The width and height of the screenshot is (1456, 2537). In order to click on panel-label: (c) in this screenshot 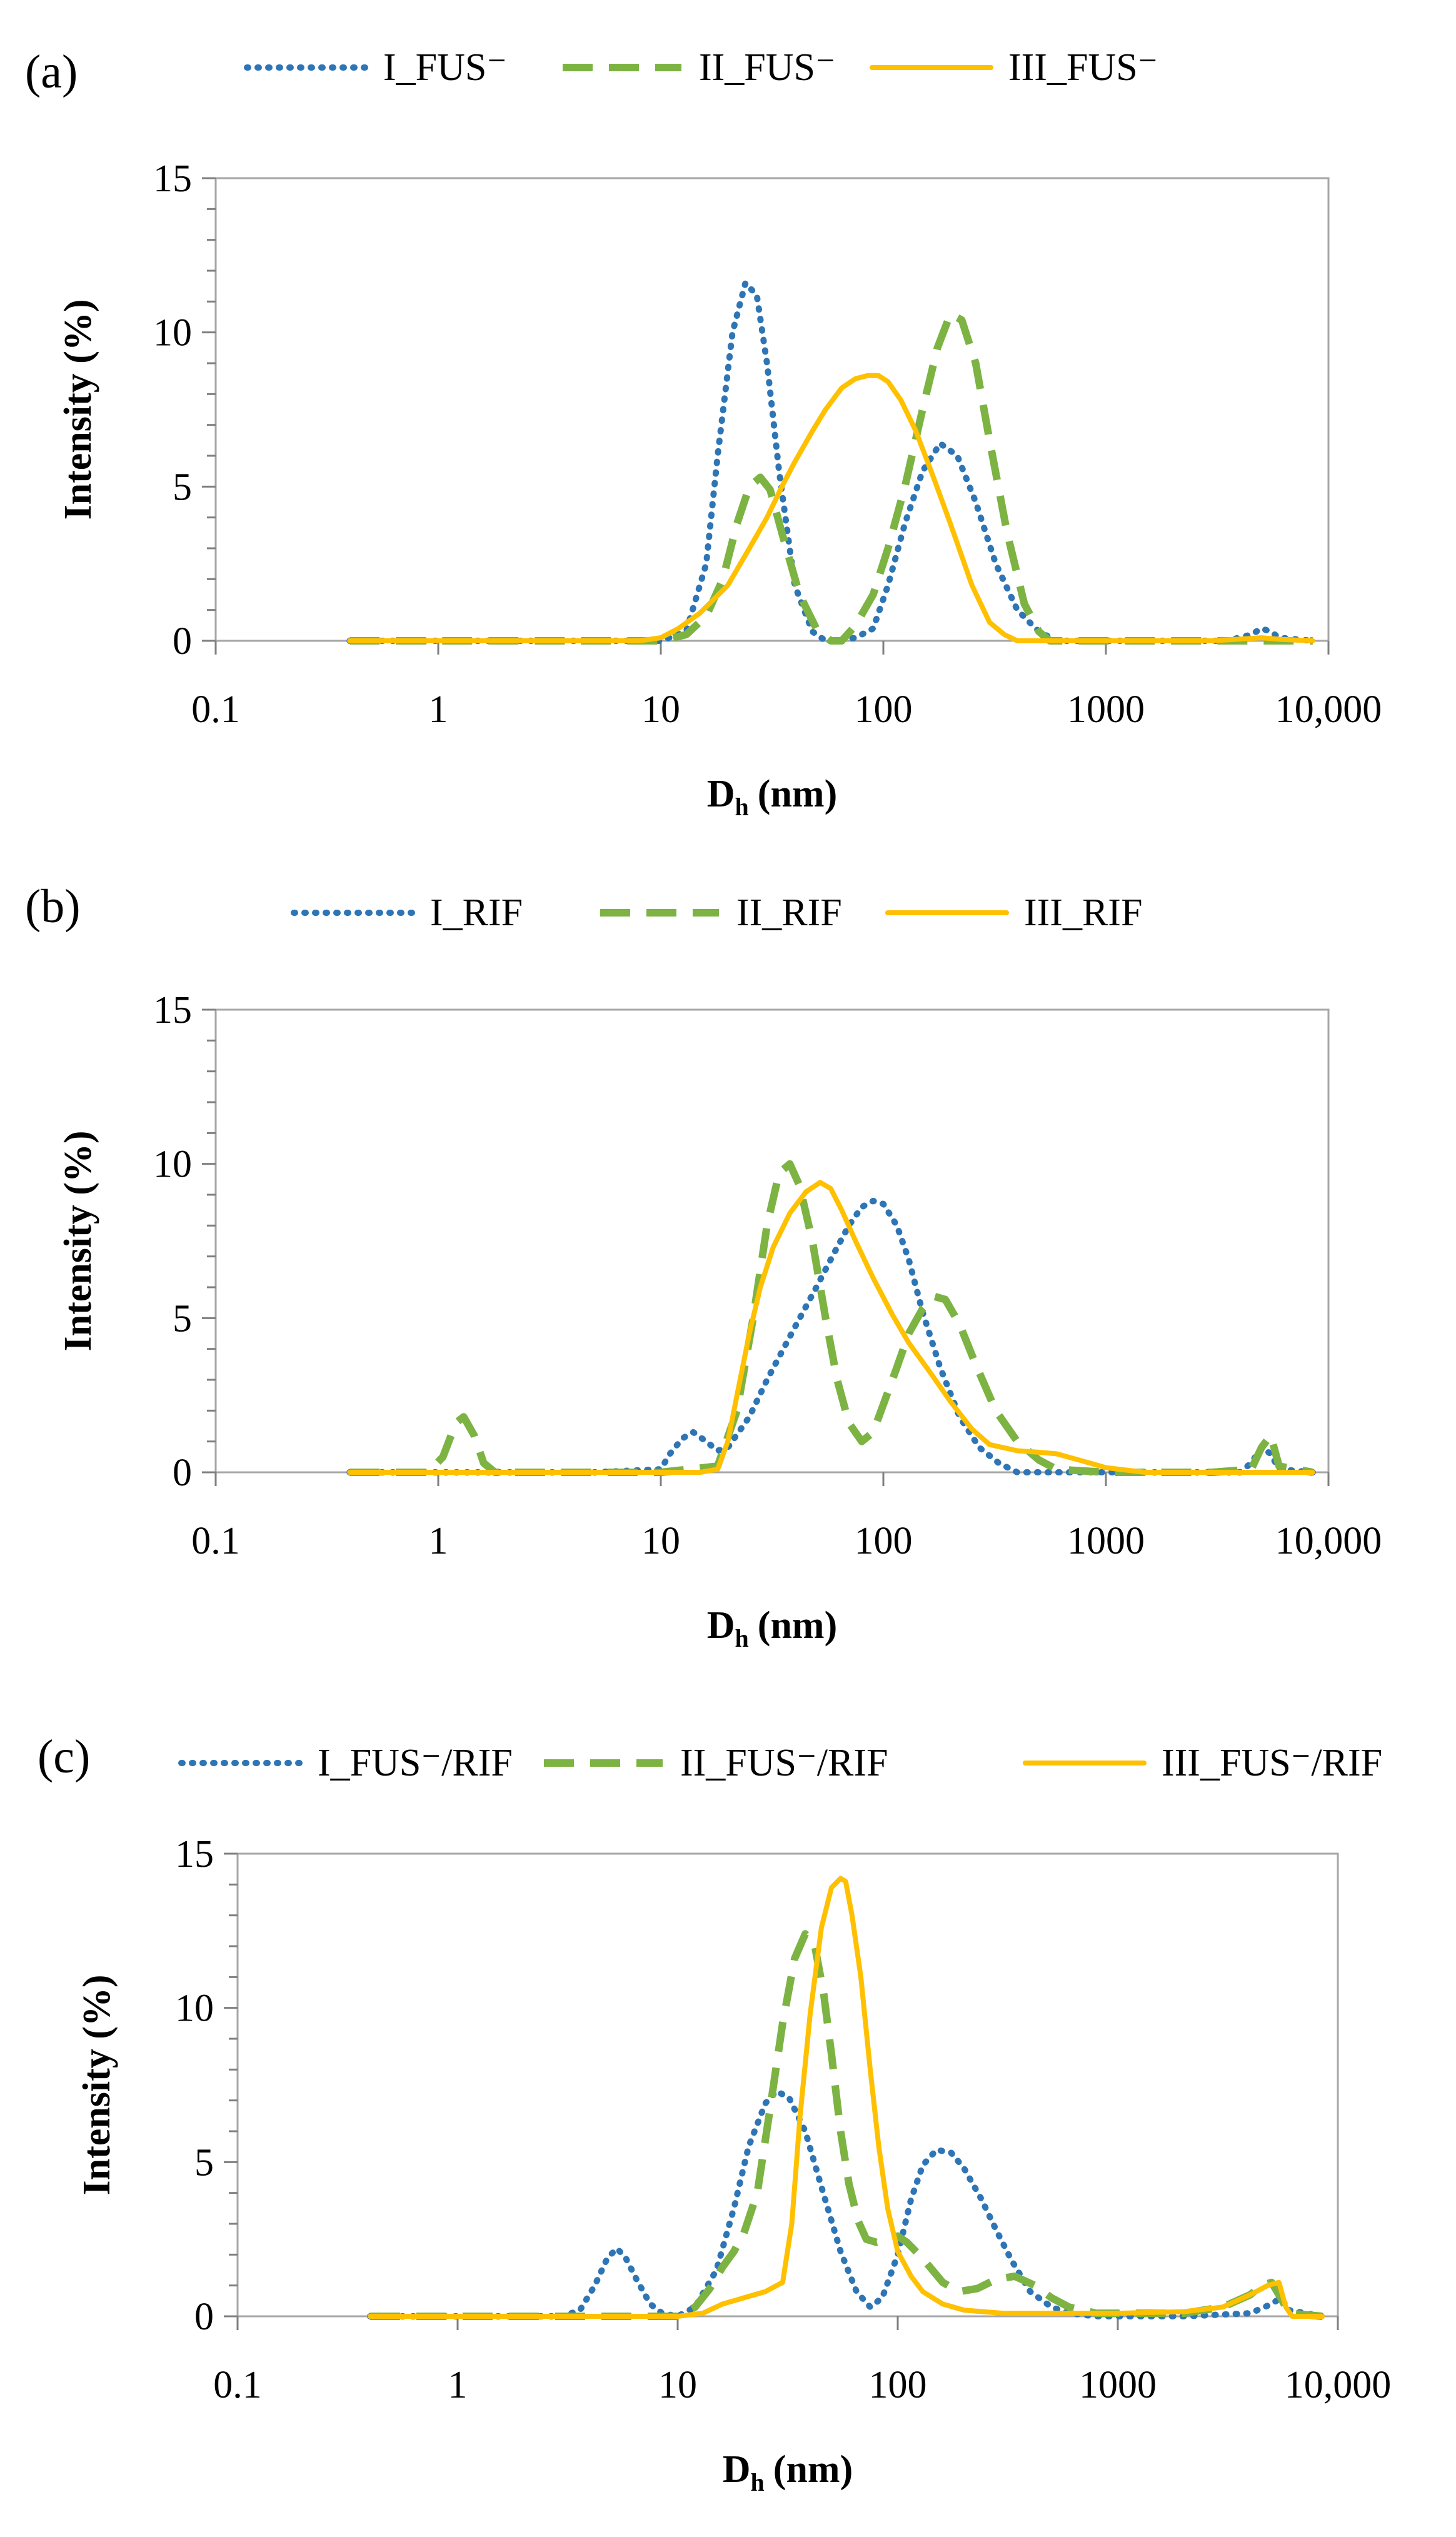, I will do `click(64, 1757)`.